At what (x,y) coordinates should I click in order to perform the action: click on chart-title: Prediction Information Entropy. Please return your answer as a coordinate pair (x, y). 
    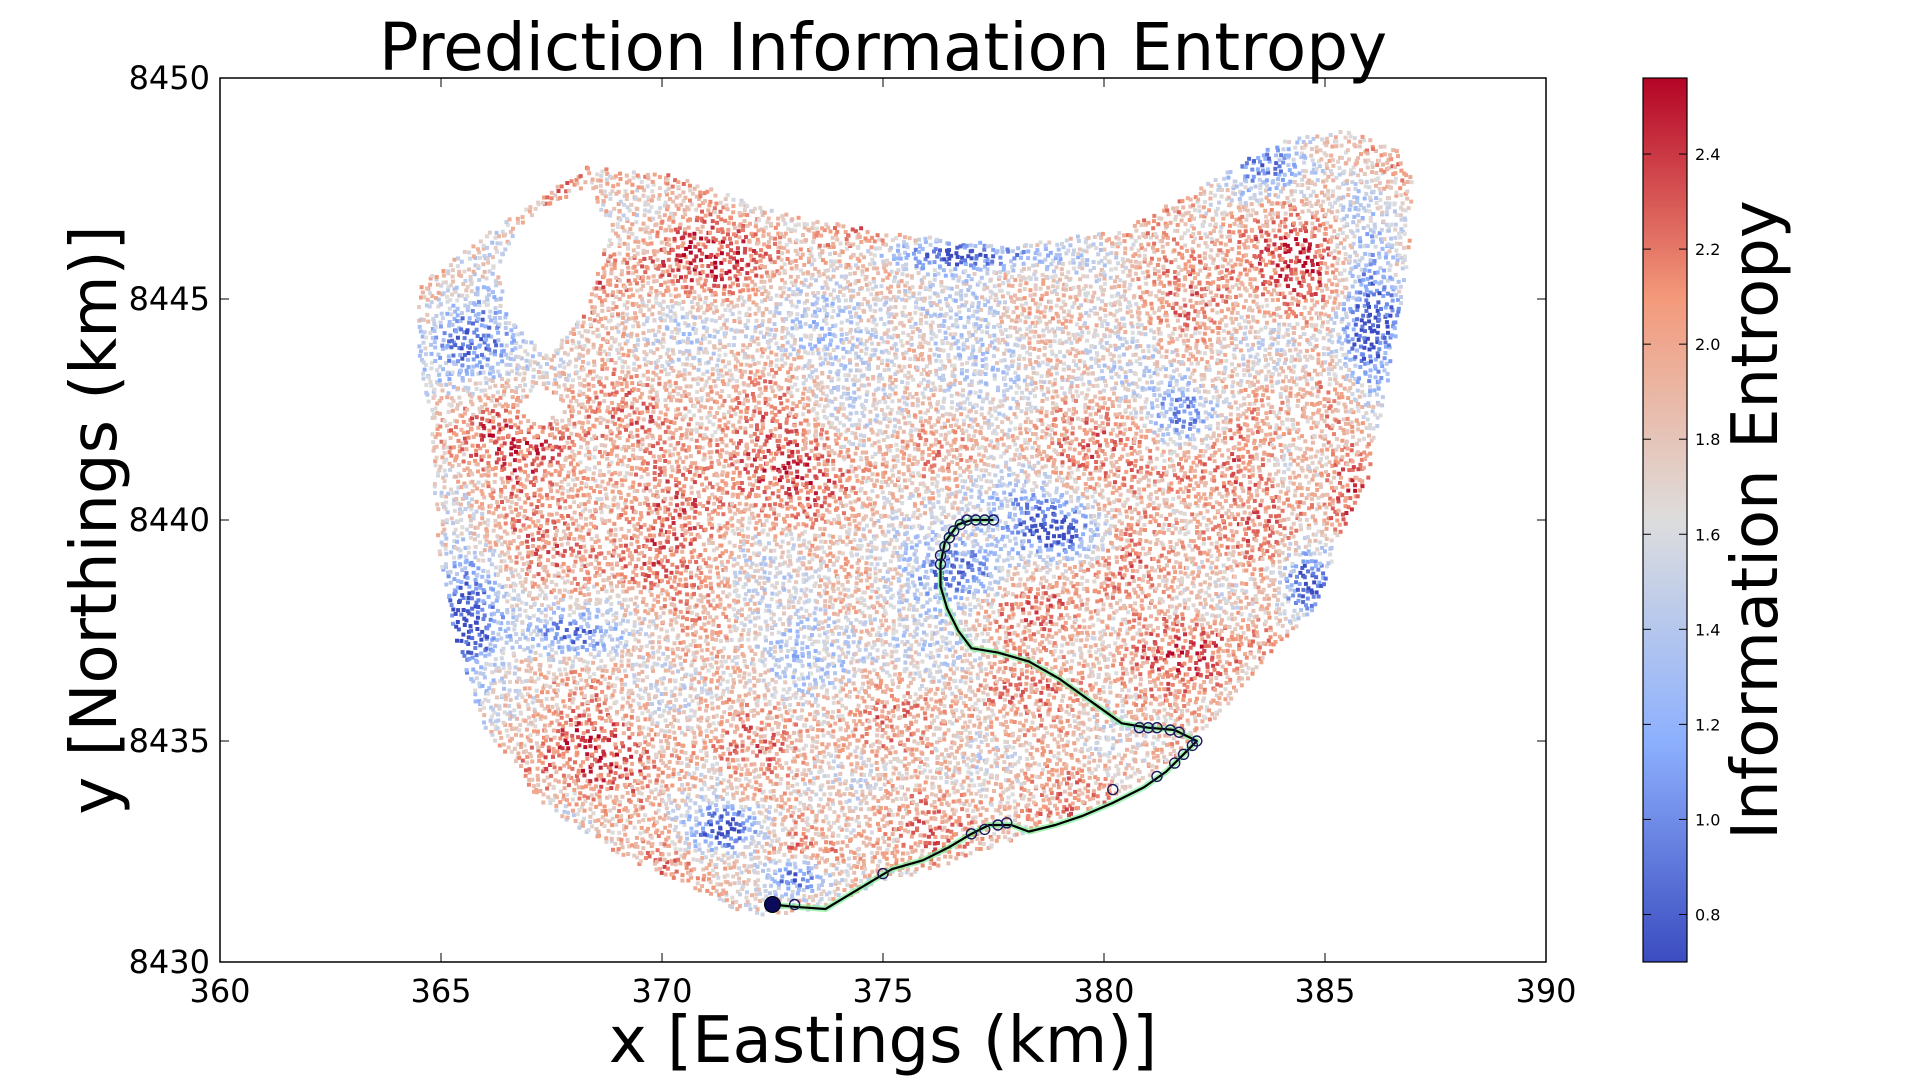
    Looking at the image, I should click on (883, 47).